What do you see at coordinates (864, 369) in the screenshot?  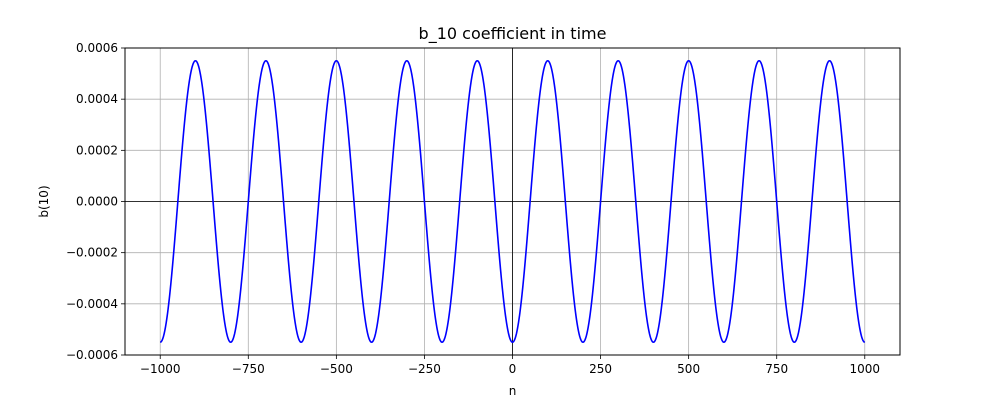 I see `x-tick-label: 1000` at bounding box center [864, 369].